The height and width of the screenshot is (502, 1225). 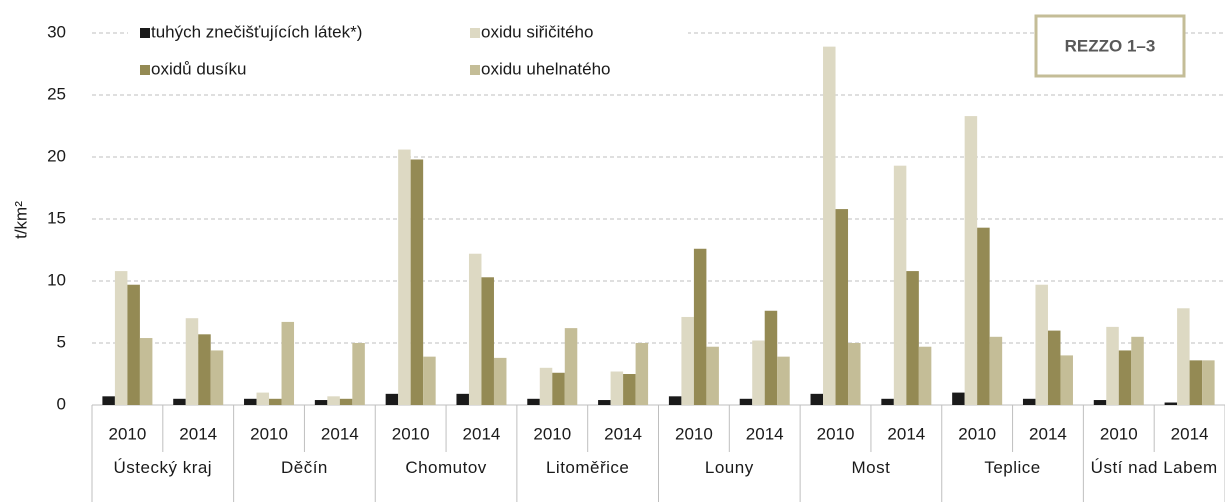 I want to click on y-axis-title: t/km², so click(x=20, y=220).